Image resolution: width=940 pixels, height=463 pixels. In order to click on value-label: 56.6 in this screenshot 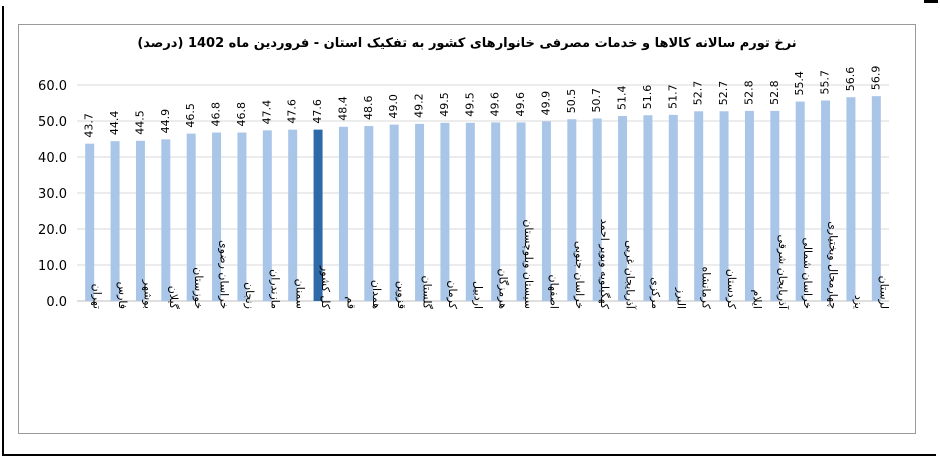, I will do `click(850, 79)`.